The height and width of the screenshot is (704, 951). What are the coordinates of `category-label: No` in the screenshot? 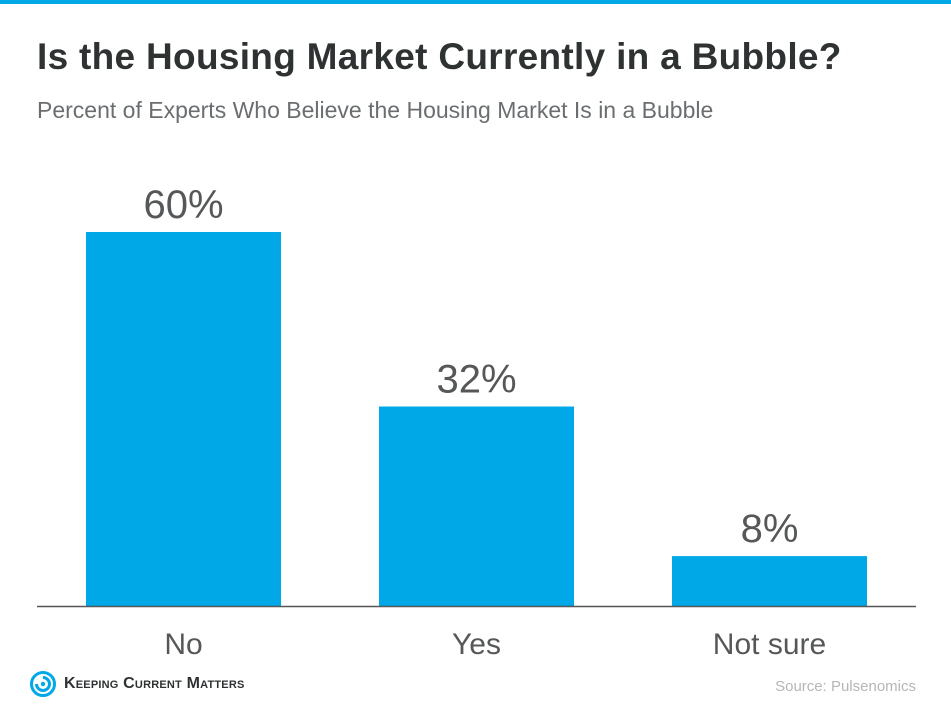 It's located at (183, 644).